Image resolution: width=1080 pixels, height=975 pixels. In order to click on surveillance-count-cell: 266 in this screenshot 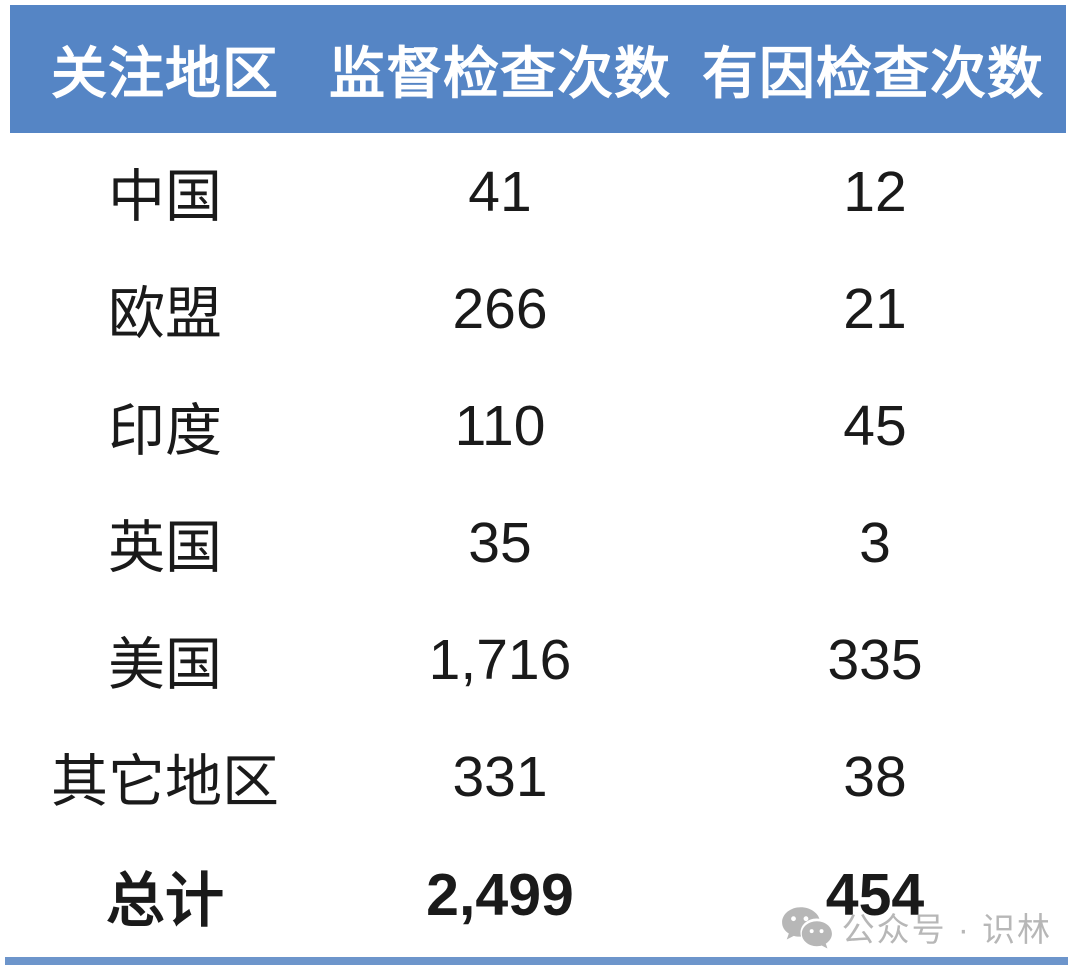, I will do `click(500, 308)`.